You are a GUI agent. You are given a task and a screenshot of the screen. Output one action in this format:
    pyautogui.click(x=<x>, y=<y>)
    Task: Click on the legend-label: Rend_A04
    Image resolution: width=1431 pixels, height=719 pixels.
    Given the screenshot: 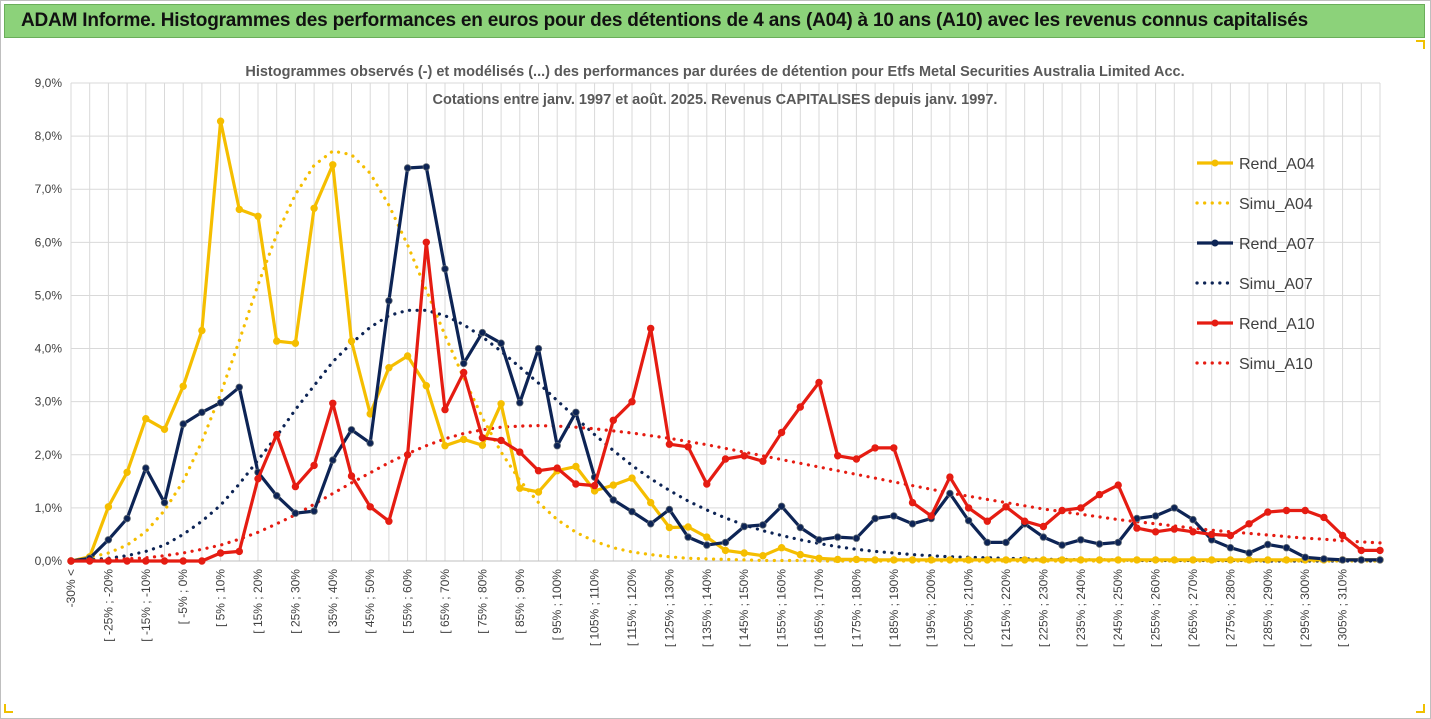 What is the action you would take?
    pyautogui.click(x=1277, y=164)
    